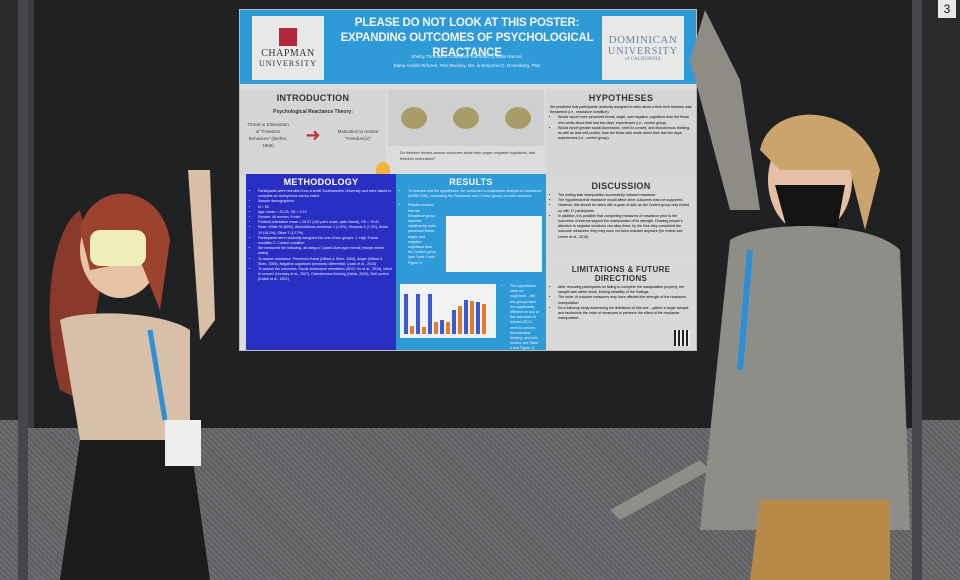 The height and width of the screenshot is (580, 960). I want to click on section-heading: HYPOTHESES, so click(621, 98).